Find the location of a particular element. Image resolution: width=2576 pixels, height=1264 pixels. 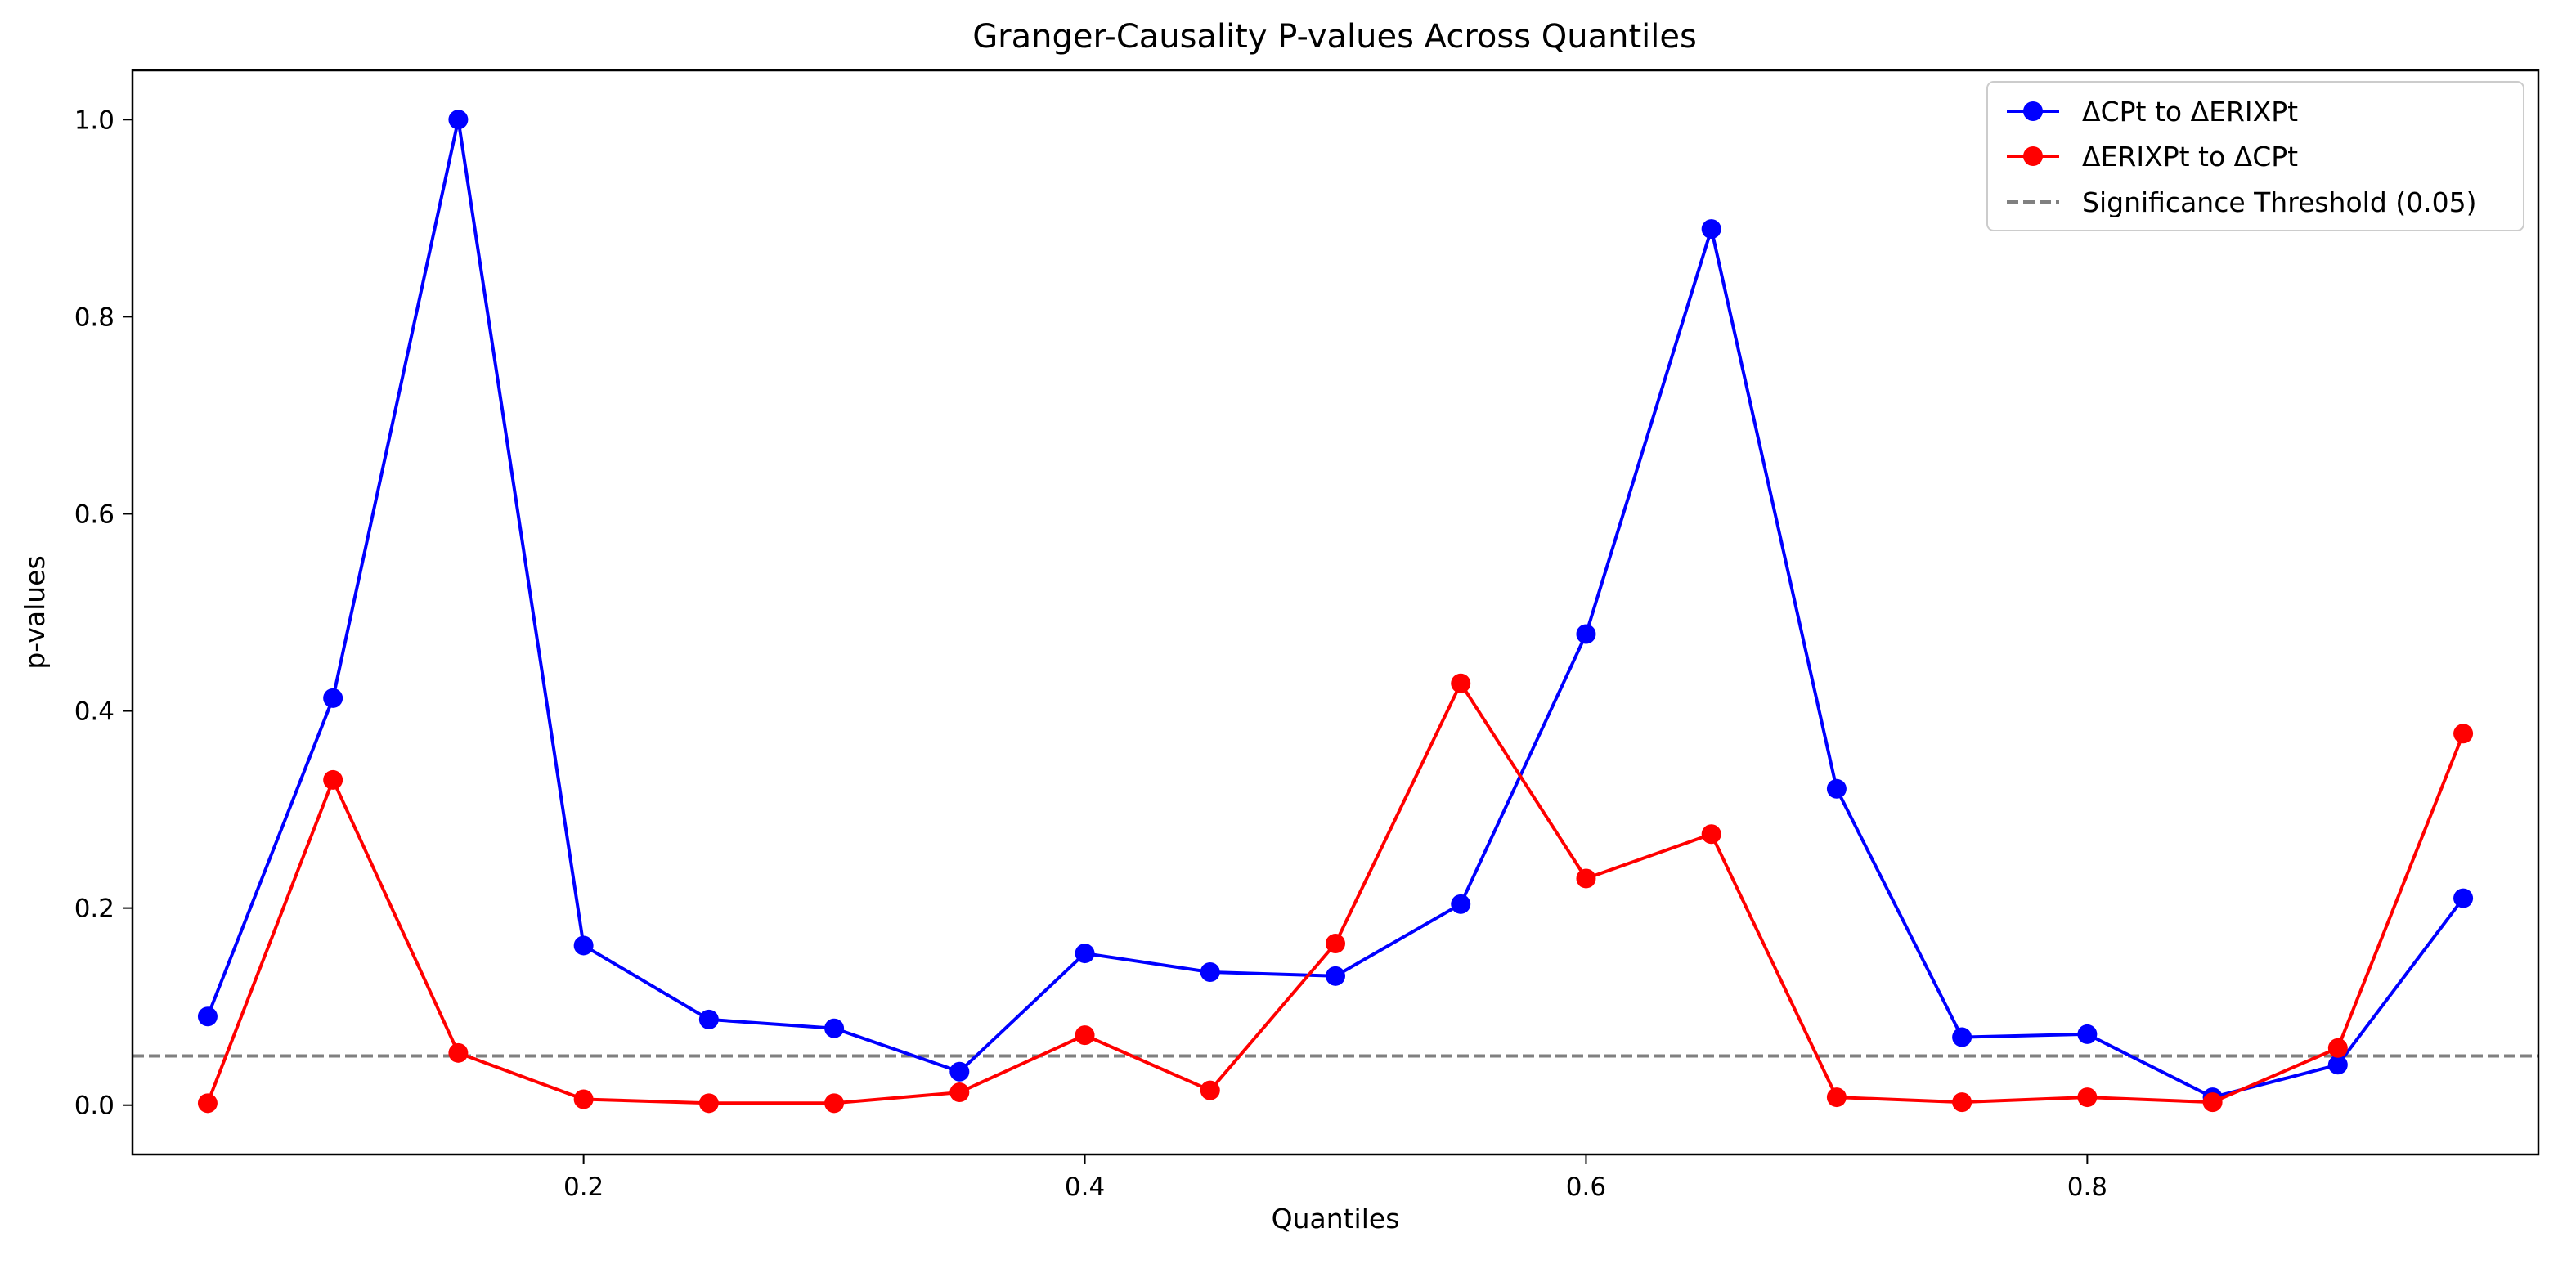

x-axis: 0.2 0.4 0.6 0.8 is located at coordinates (1335, 1178).